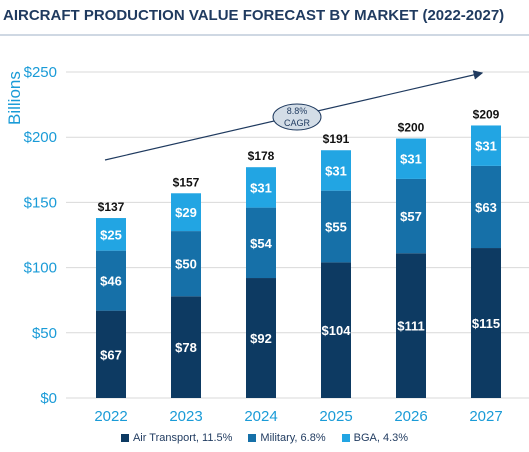 The width and height of the screenshot is (529, 452). I want to click on total-label: $178, so click(261, 156).